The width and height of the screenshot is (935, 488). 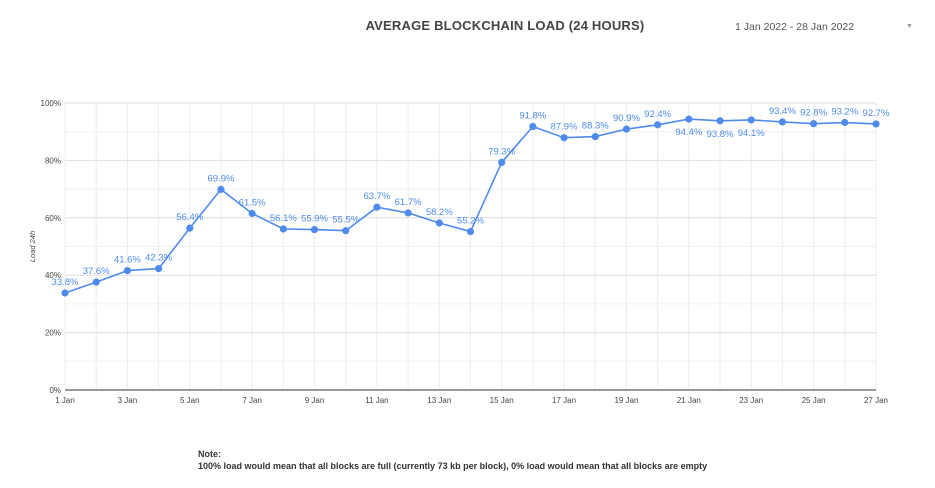 What do you see at coordinates (220, 178) in the screenshot?
I see `data-label: 69.9%` at bounding box center [220, 178].